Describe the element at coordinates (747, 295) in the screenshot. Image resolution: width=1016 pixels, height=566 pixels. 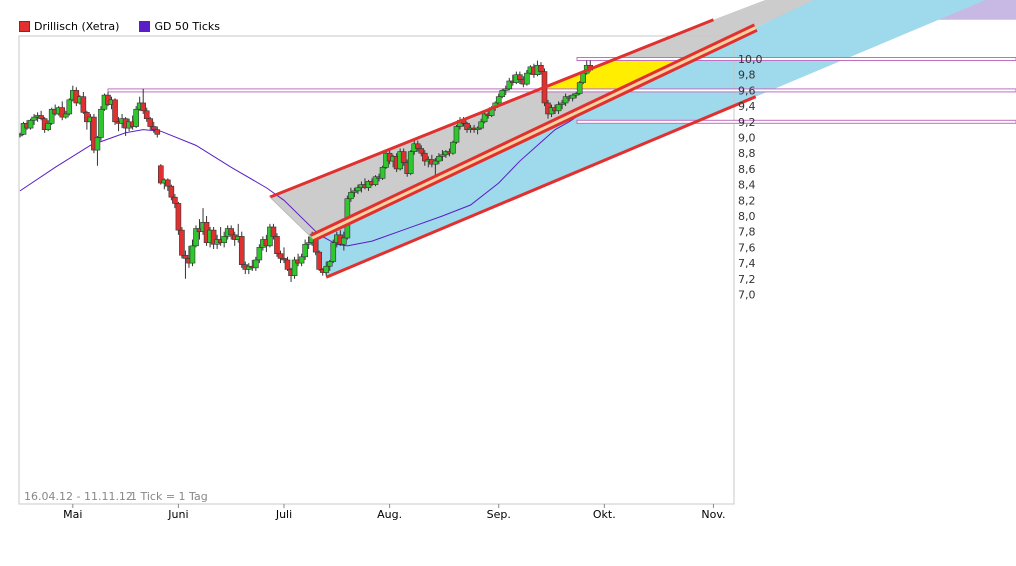
I see `y-tick-label: 7,0` at that location.